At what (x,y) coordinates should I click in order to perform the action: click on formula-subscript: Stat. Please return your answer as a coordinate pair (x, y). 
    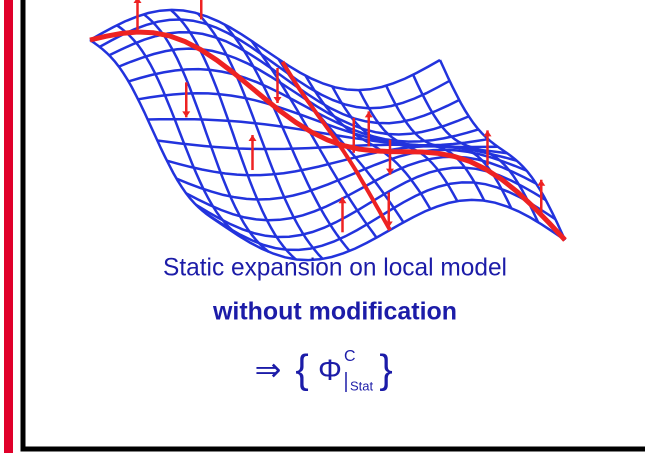
    Looking at the image, I should click on (362, 385).